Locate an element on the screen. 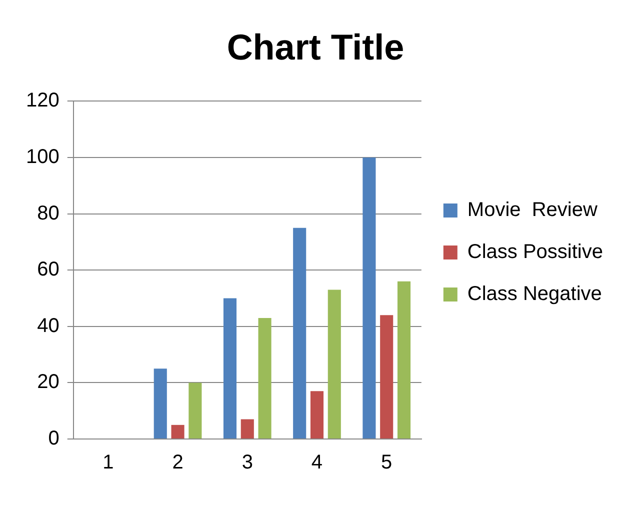  x-tick-label: 5 is located at coordinates (386, 463).